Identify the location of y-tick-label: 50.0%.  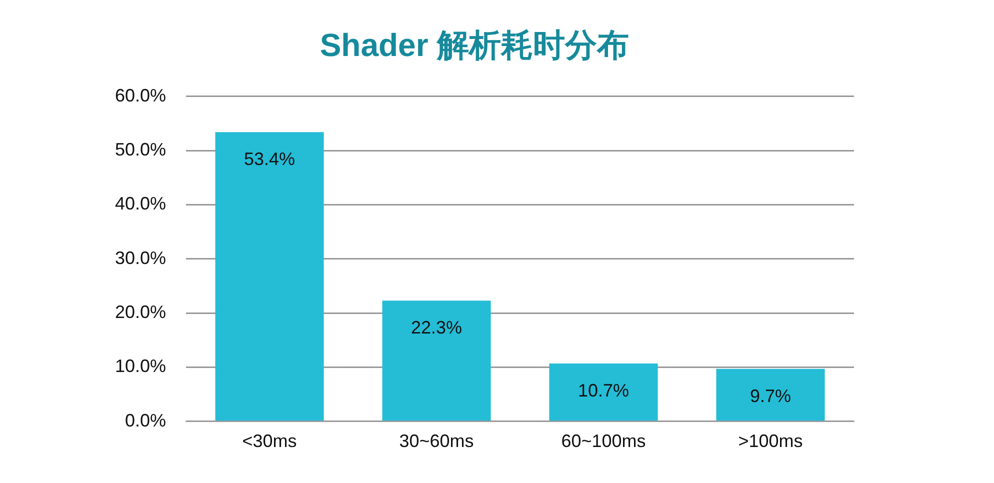
(140, 150).